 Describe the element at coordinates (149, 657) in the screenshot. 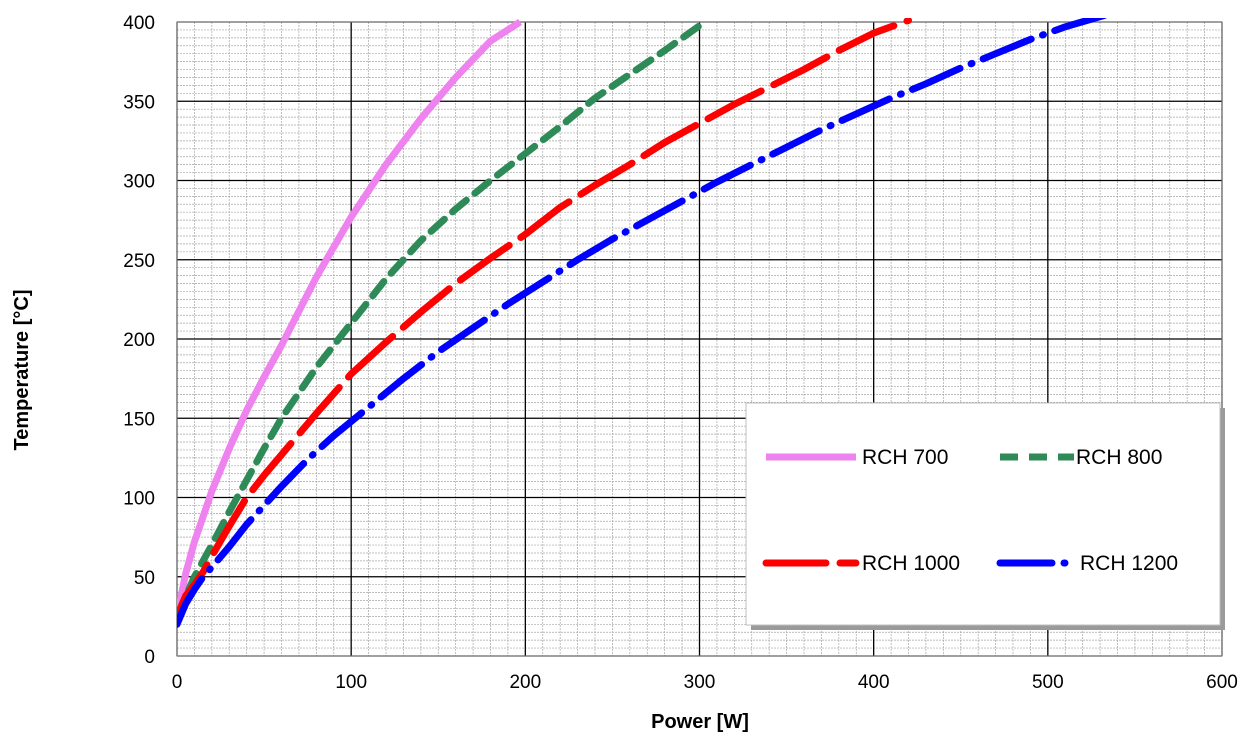

I see `y-tick-label: 0` at that location.